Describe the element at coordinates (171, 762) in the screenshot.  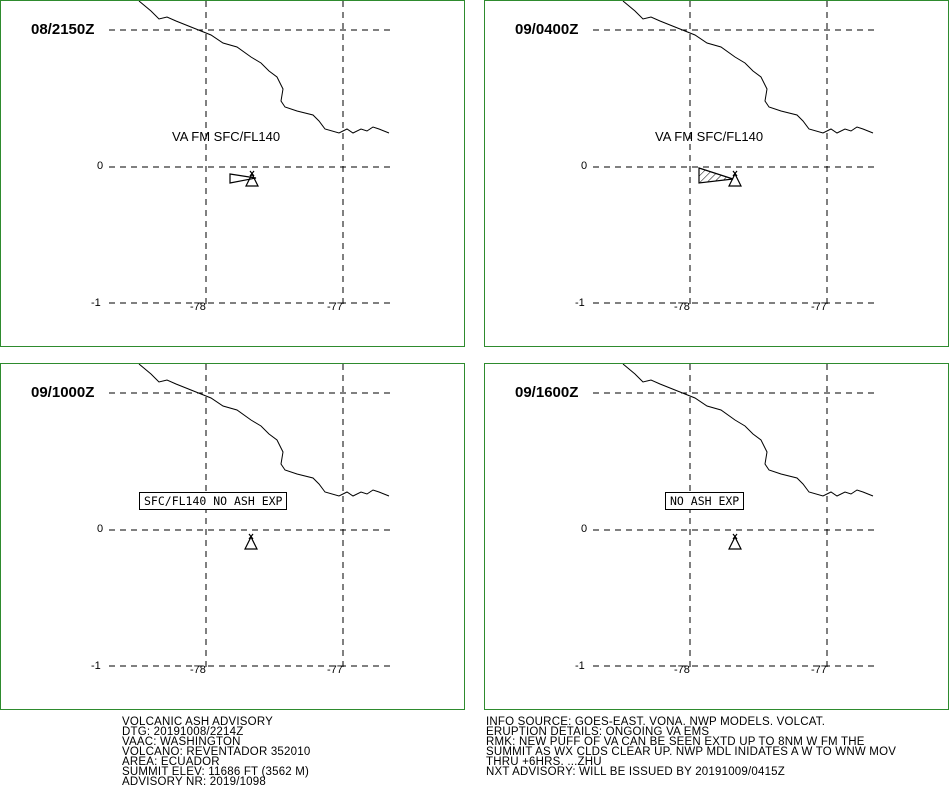
I see `advisory-line: AREA: ECUADOR` at that location.